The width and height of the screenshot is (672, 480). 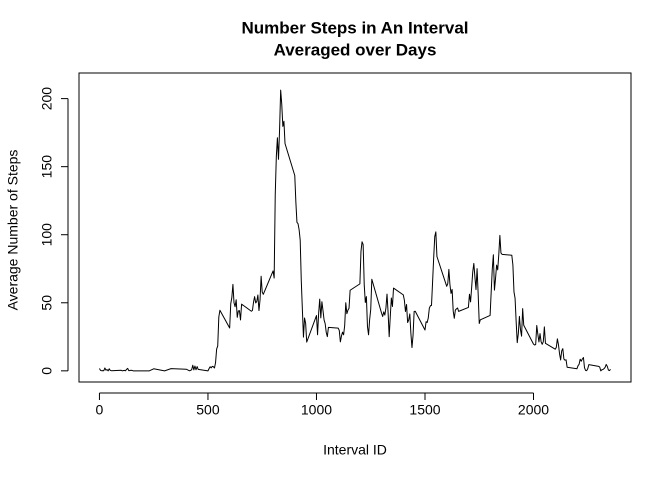 I want to click on chart-title: Number Steps in An Interval, so click(x=354, y=27).